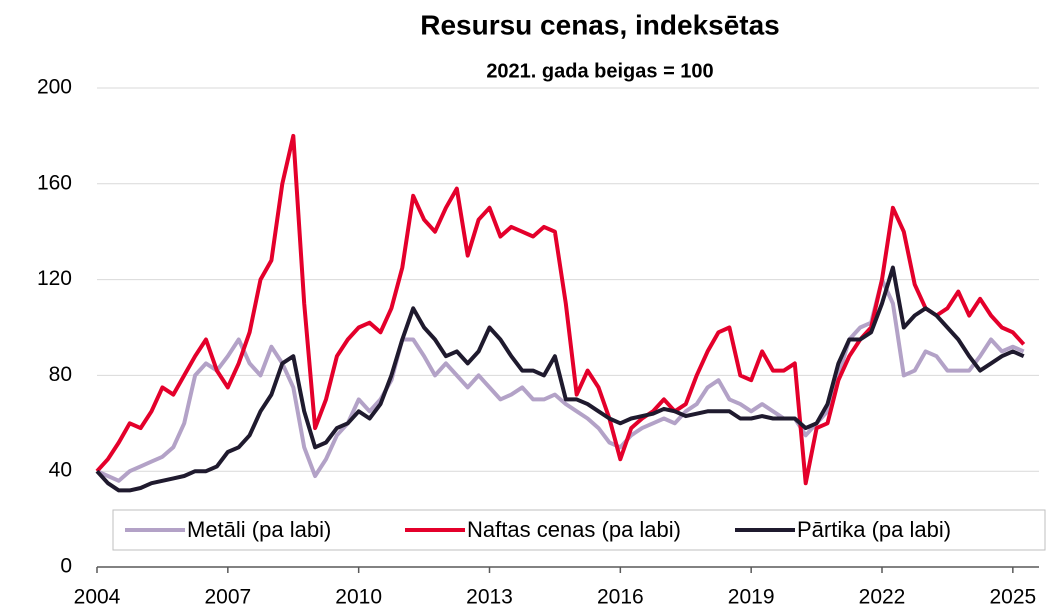 The height and width of the screenshot is (613, 1053). What do you see at coordinates (60, 470) in the screenshot?
I see `y-tick-label: 40` at bounding box center [60, 470].